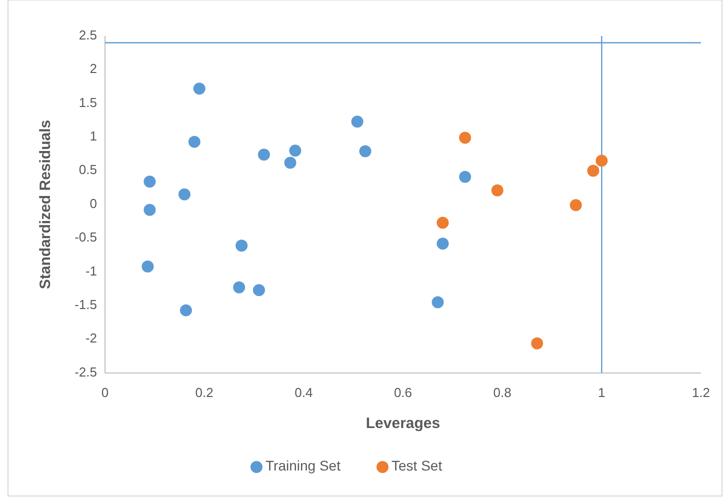 This screenshot has height=497, width=723. I want to click on y-tick-label: -1.5, so click(85, 304).